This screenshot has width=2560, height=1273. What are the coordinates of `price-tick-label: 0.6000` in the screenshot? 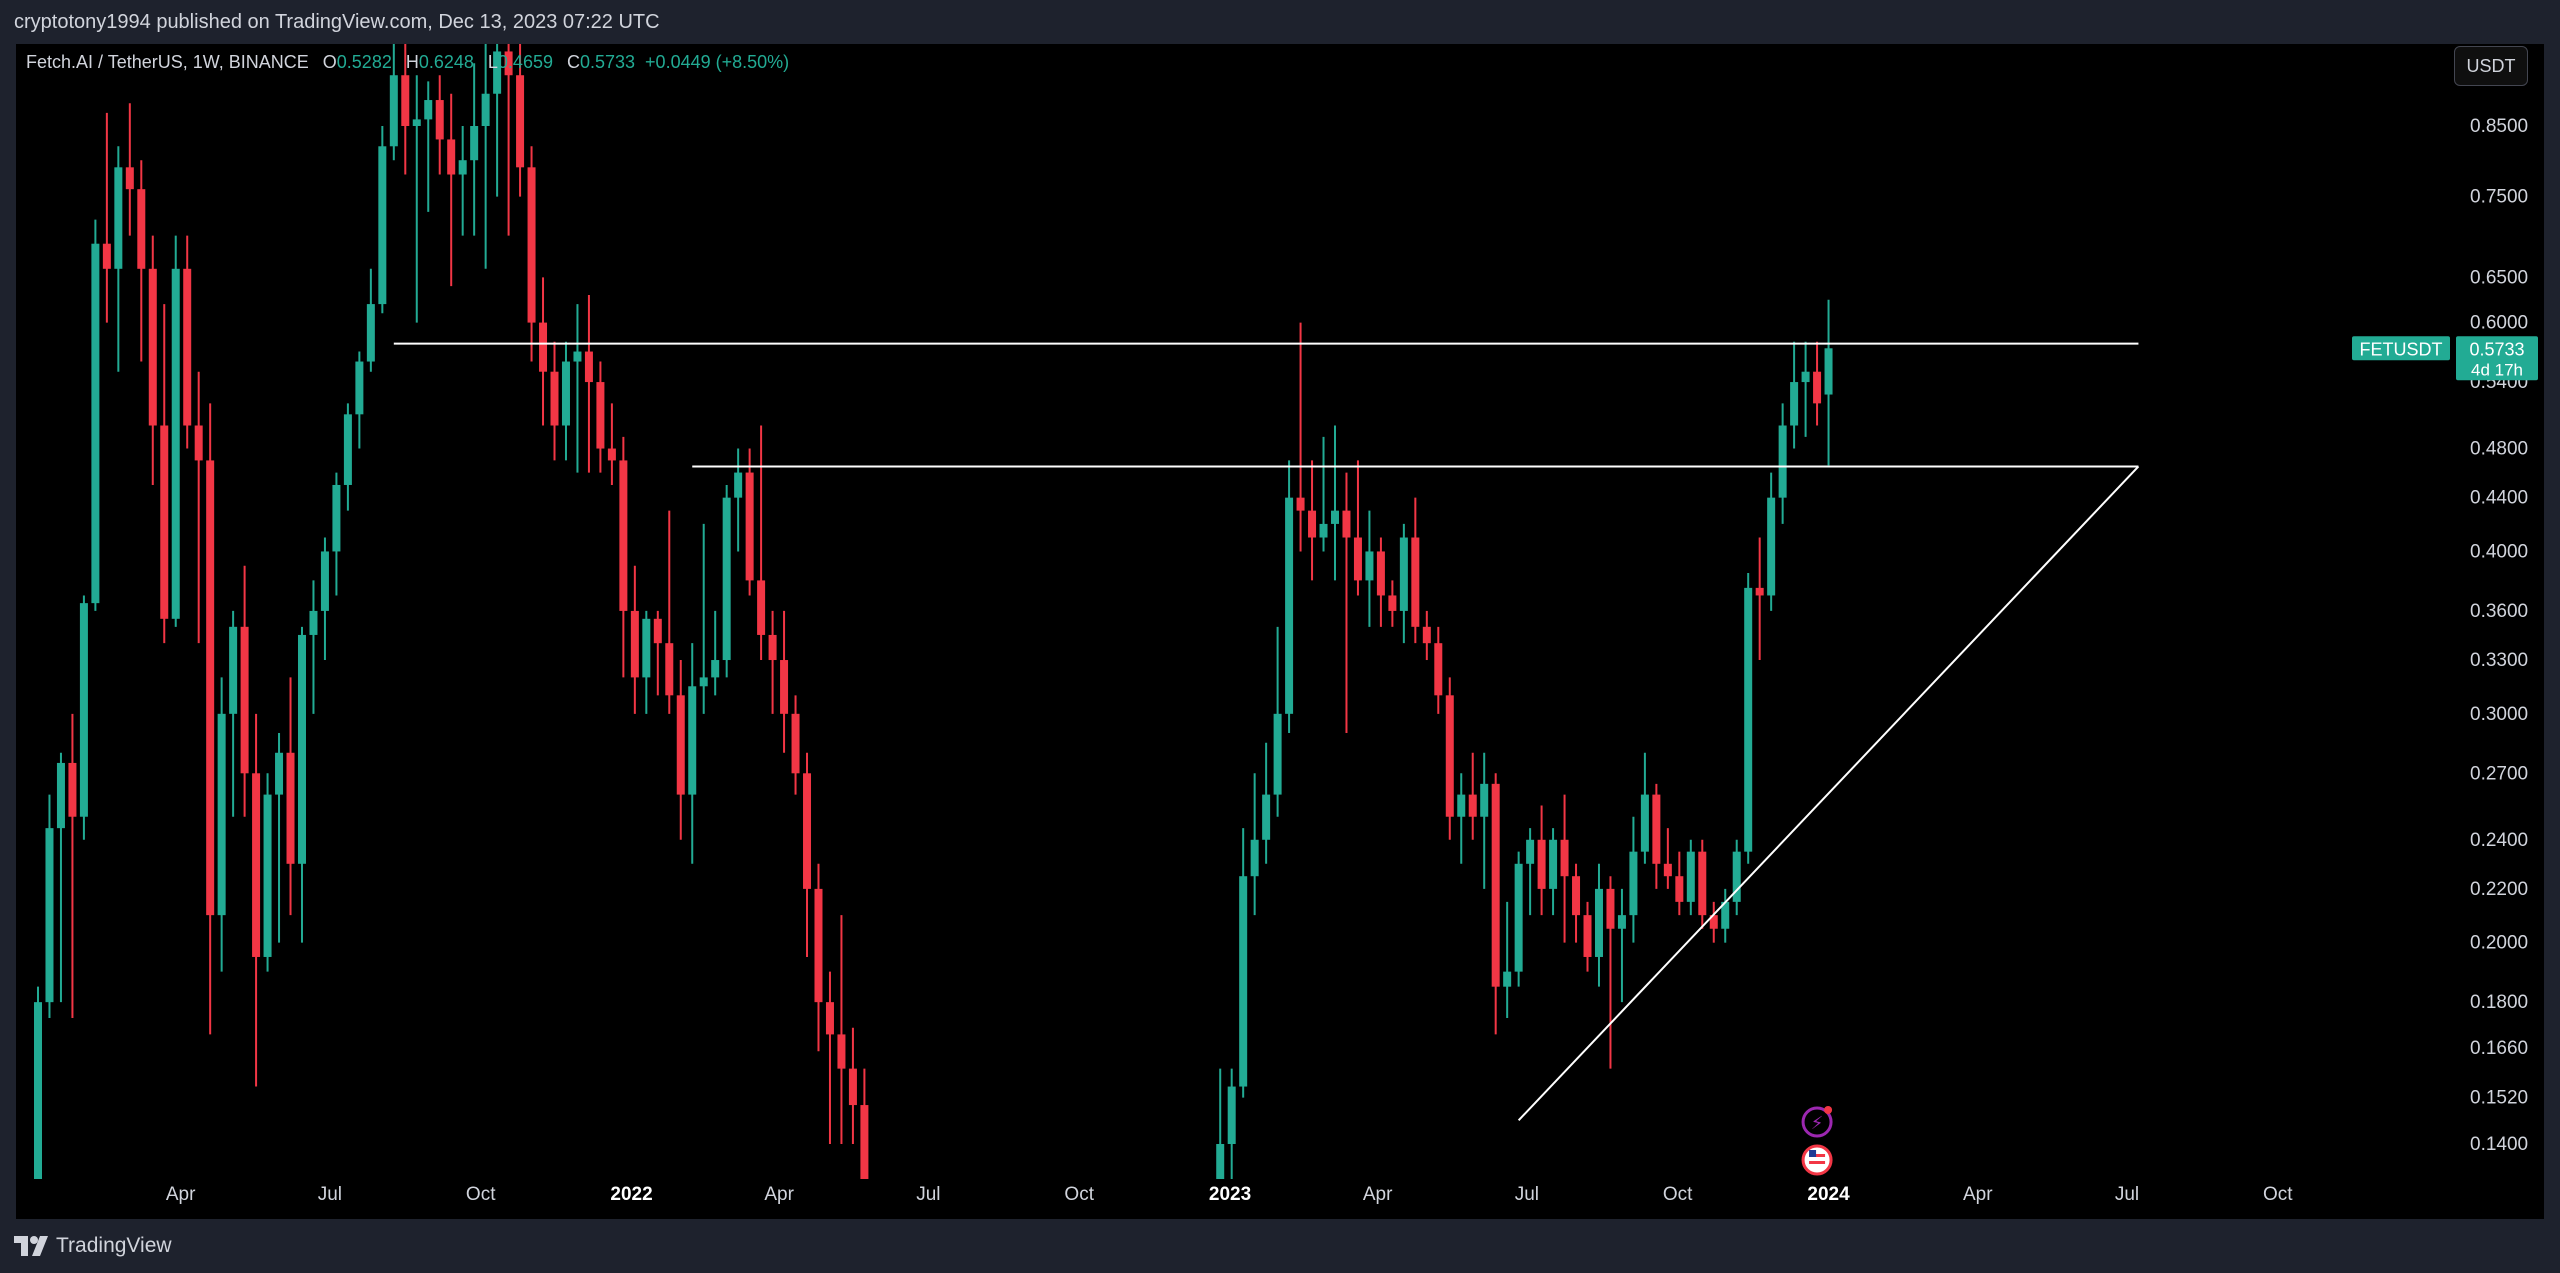 It's located at (2499, 323).